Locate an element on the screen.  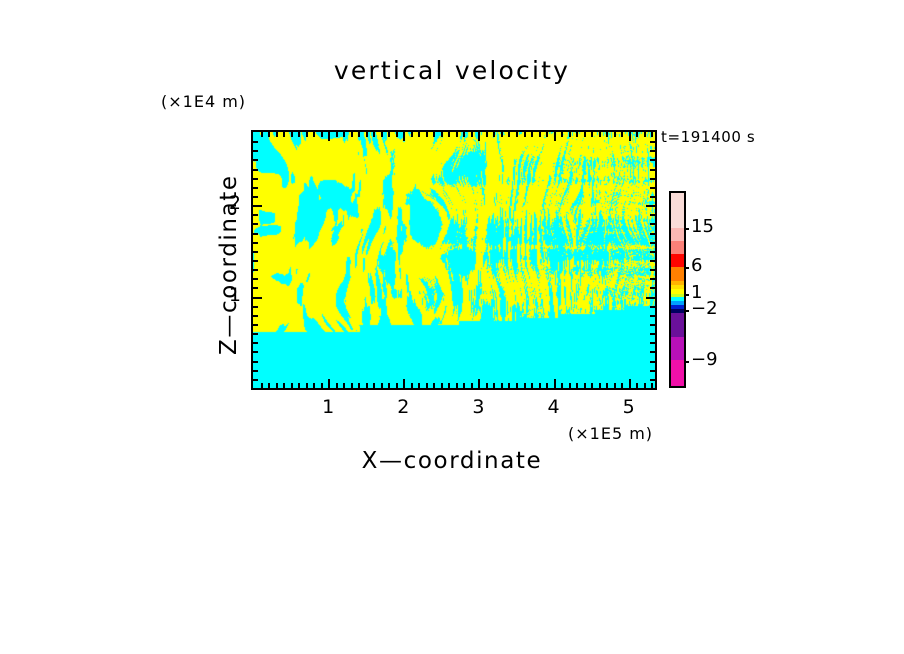
x-axis-title: X—coordinate is located at coordinates (452, 461).